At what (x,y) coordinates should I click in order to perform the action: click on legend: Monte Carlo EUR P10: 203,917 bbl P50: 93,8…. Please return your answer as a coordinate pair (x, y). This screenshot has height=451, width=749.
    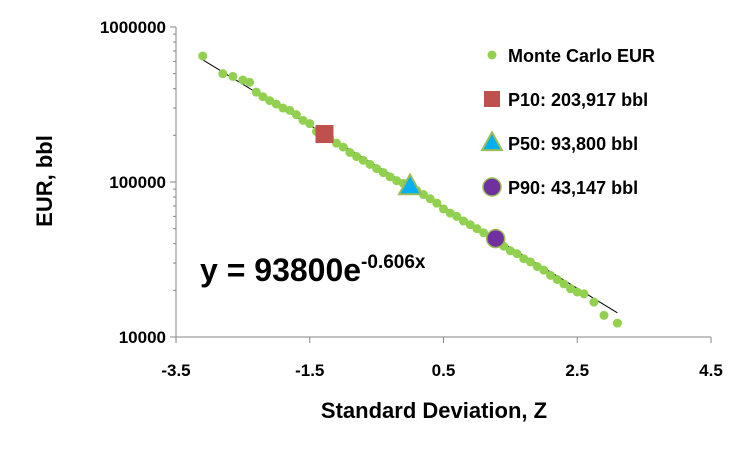
    Looking at the image, I should click on (567, 122).